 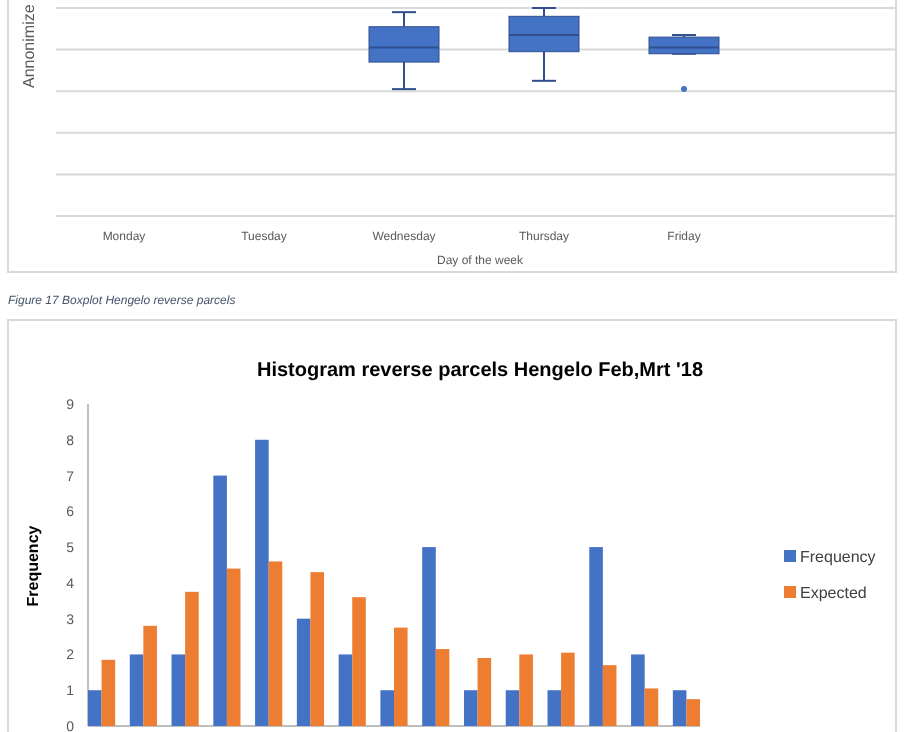 I want to click on legend-label: Frequency, so click(x=838, y=557).